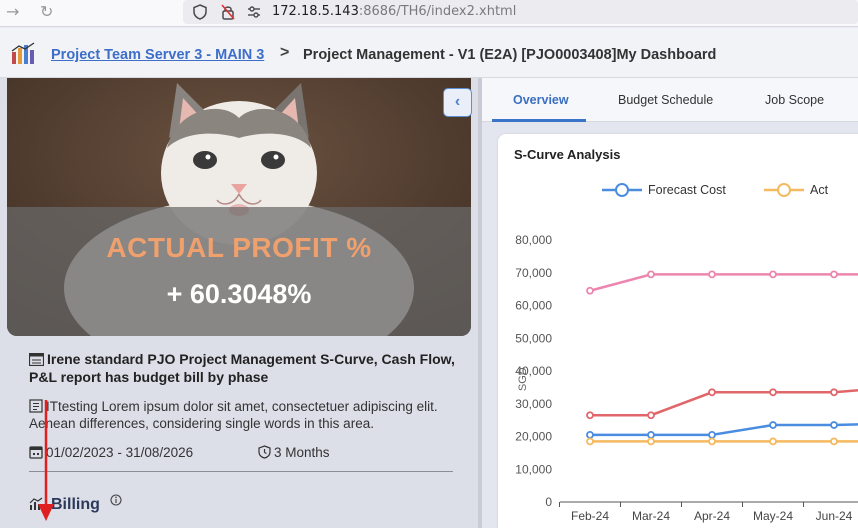 The image size is (858, 528). I want to click on document-icon, so click(36, 406).